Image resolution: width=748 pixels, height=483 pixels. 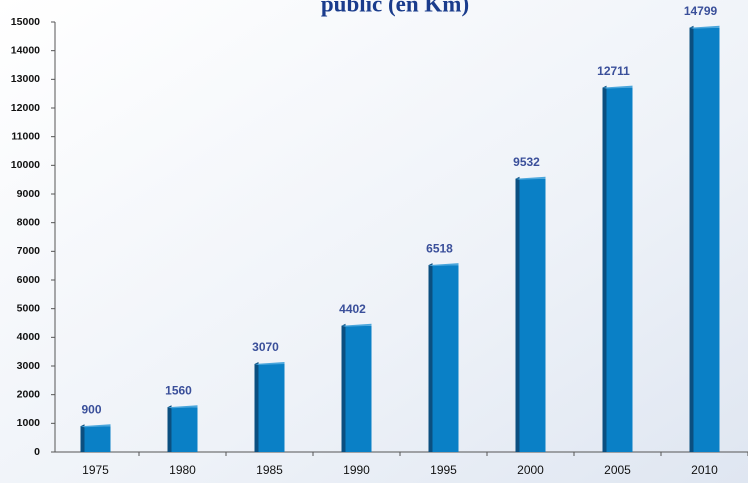 What do you see at coordinates (704, 470) in the screenshot?
I see `x-tick-label: 2010` at bounding box center [704, 470].